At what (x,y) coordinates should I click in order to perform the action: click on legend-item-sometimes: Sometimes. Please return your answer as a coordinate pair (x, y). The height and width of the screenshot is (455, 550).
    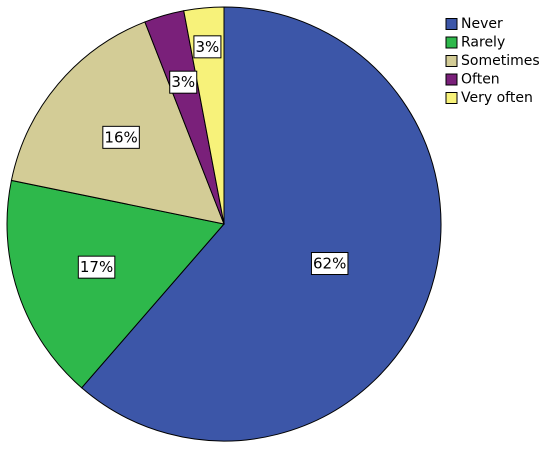
    Looking at the image, I should click on (492, 61).